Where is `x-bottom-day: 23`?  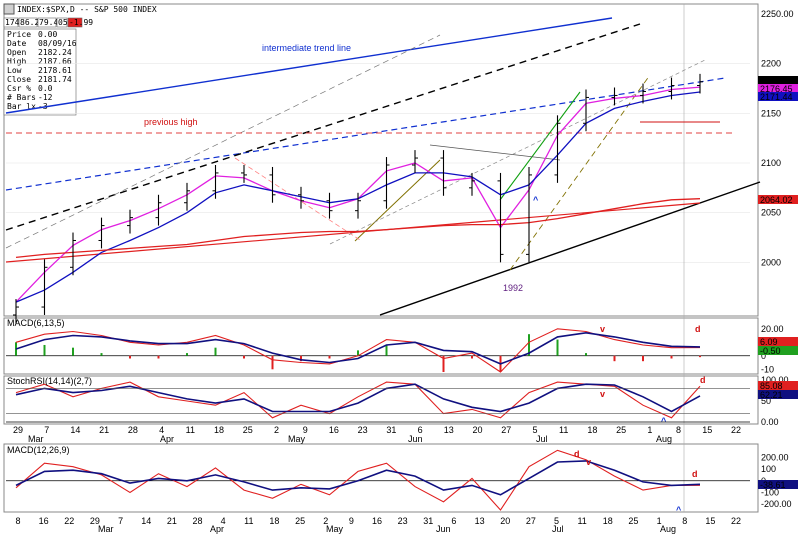
x-bottom-day: 23 is located at coordinates (403, 521).